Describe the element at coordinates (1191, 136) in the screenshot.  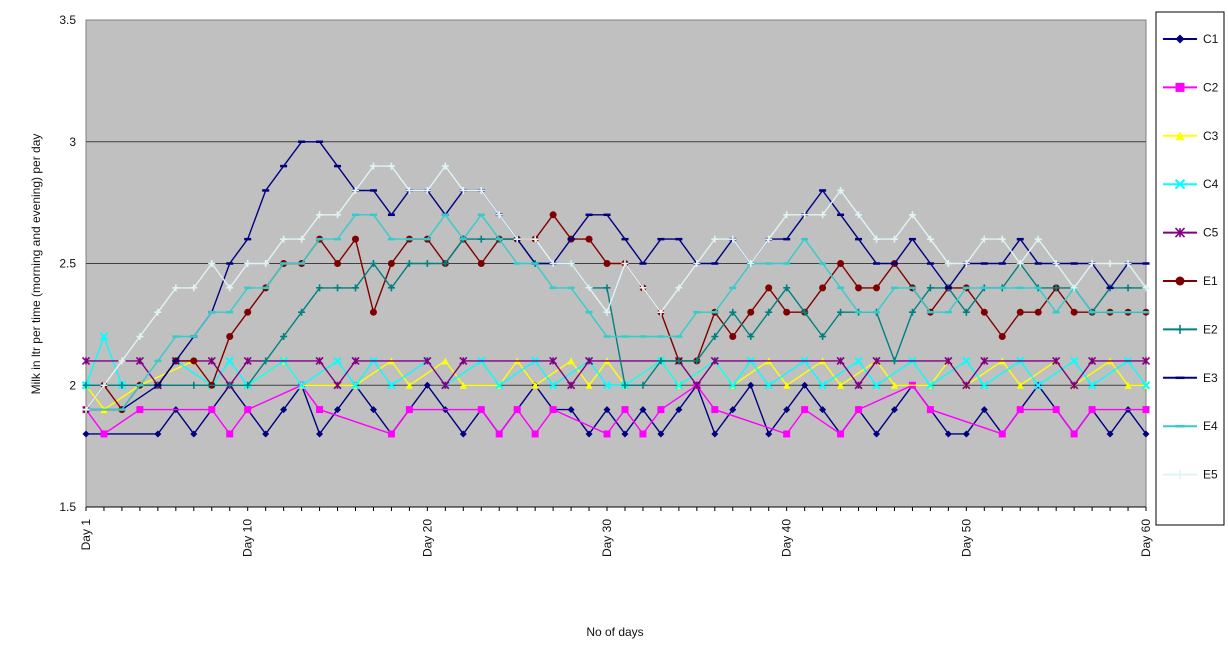
I see `legend-item-c3: C3` at that location.